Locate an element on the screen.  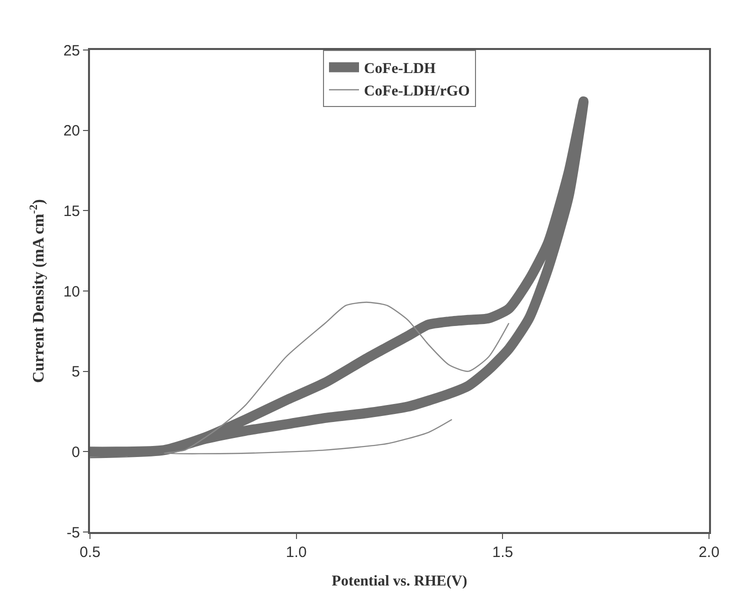
y-tick-label: 5 is located at coordinates (76, 372).